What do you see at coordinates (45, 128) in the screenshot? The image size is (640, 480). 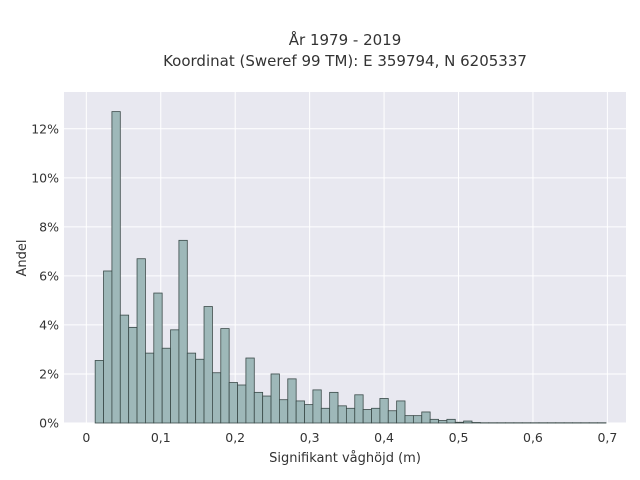 I see `y-tick-label: 12%` at bounding box center [45, 128].